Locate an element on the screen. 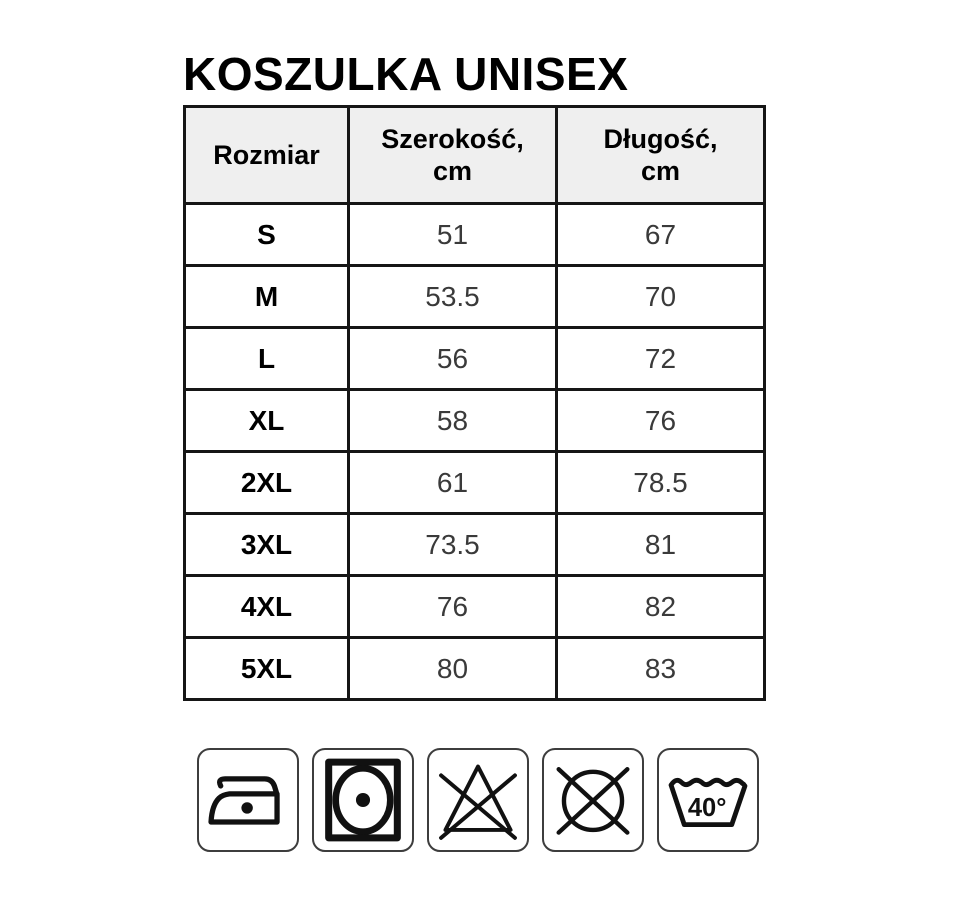 The image size is (960, 899). table-row: XL 58 76 is located at coordinates (474, 420).